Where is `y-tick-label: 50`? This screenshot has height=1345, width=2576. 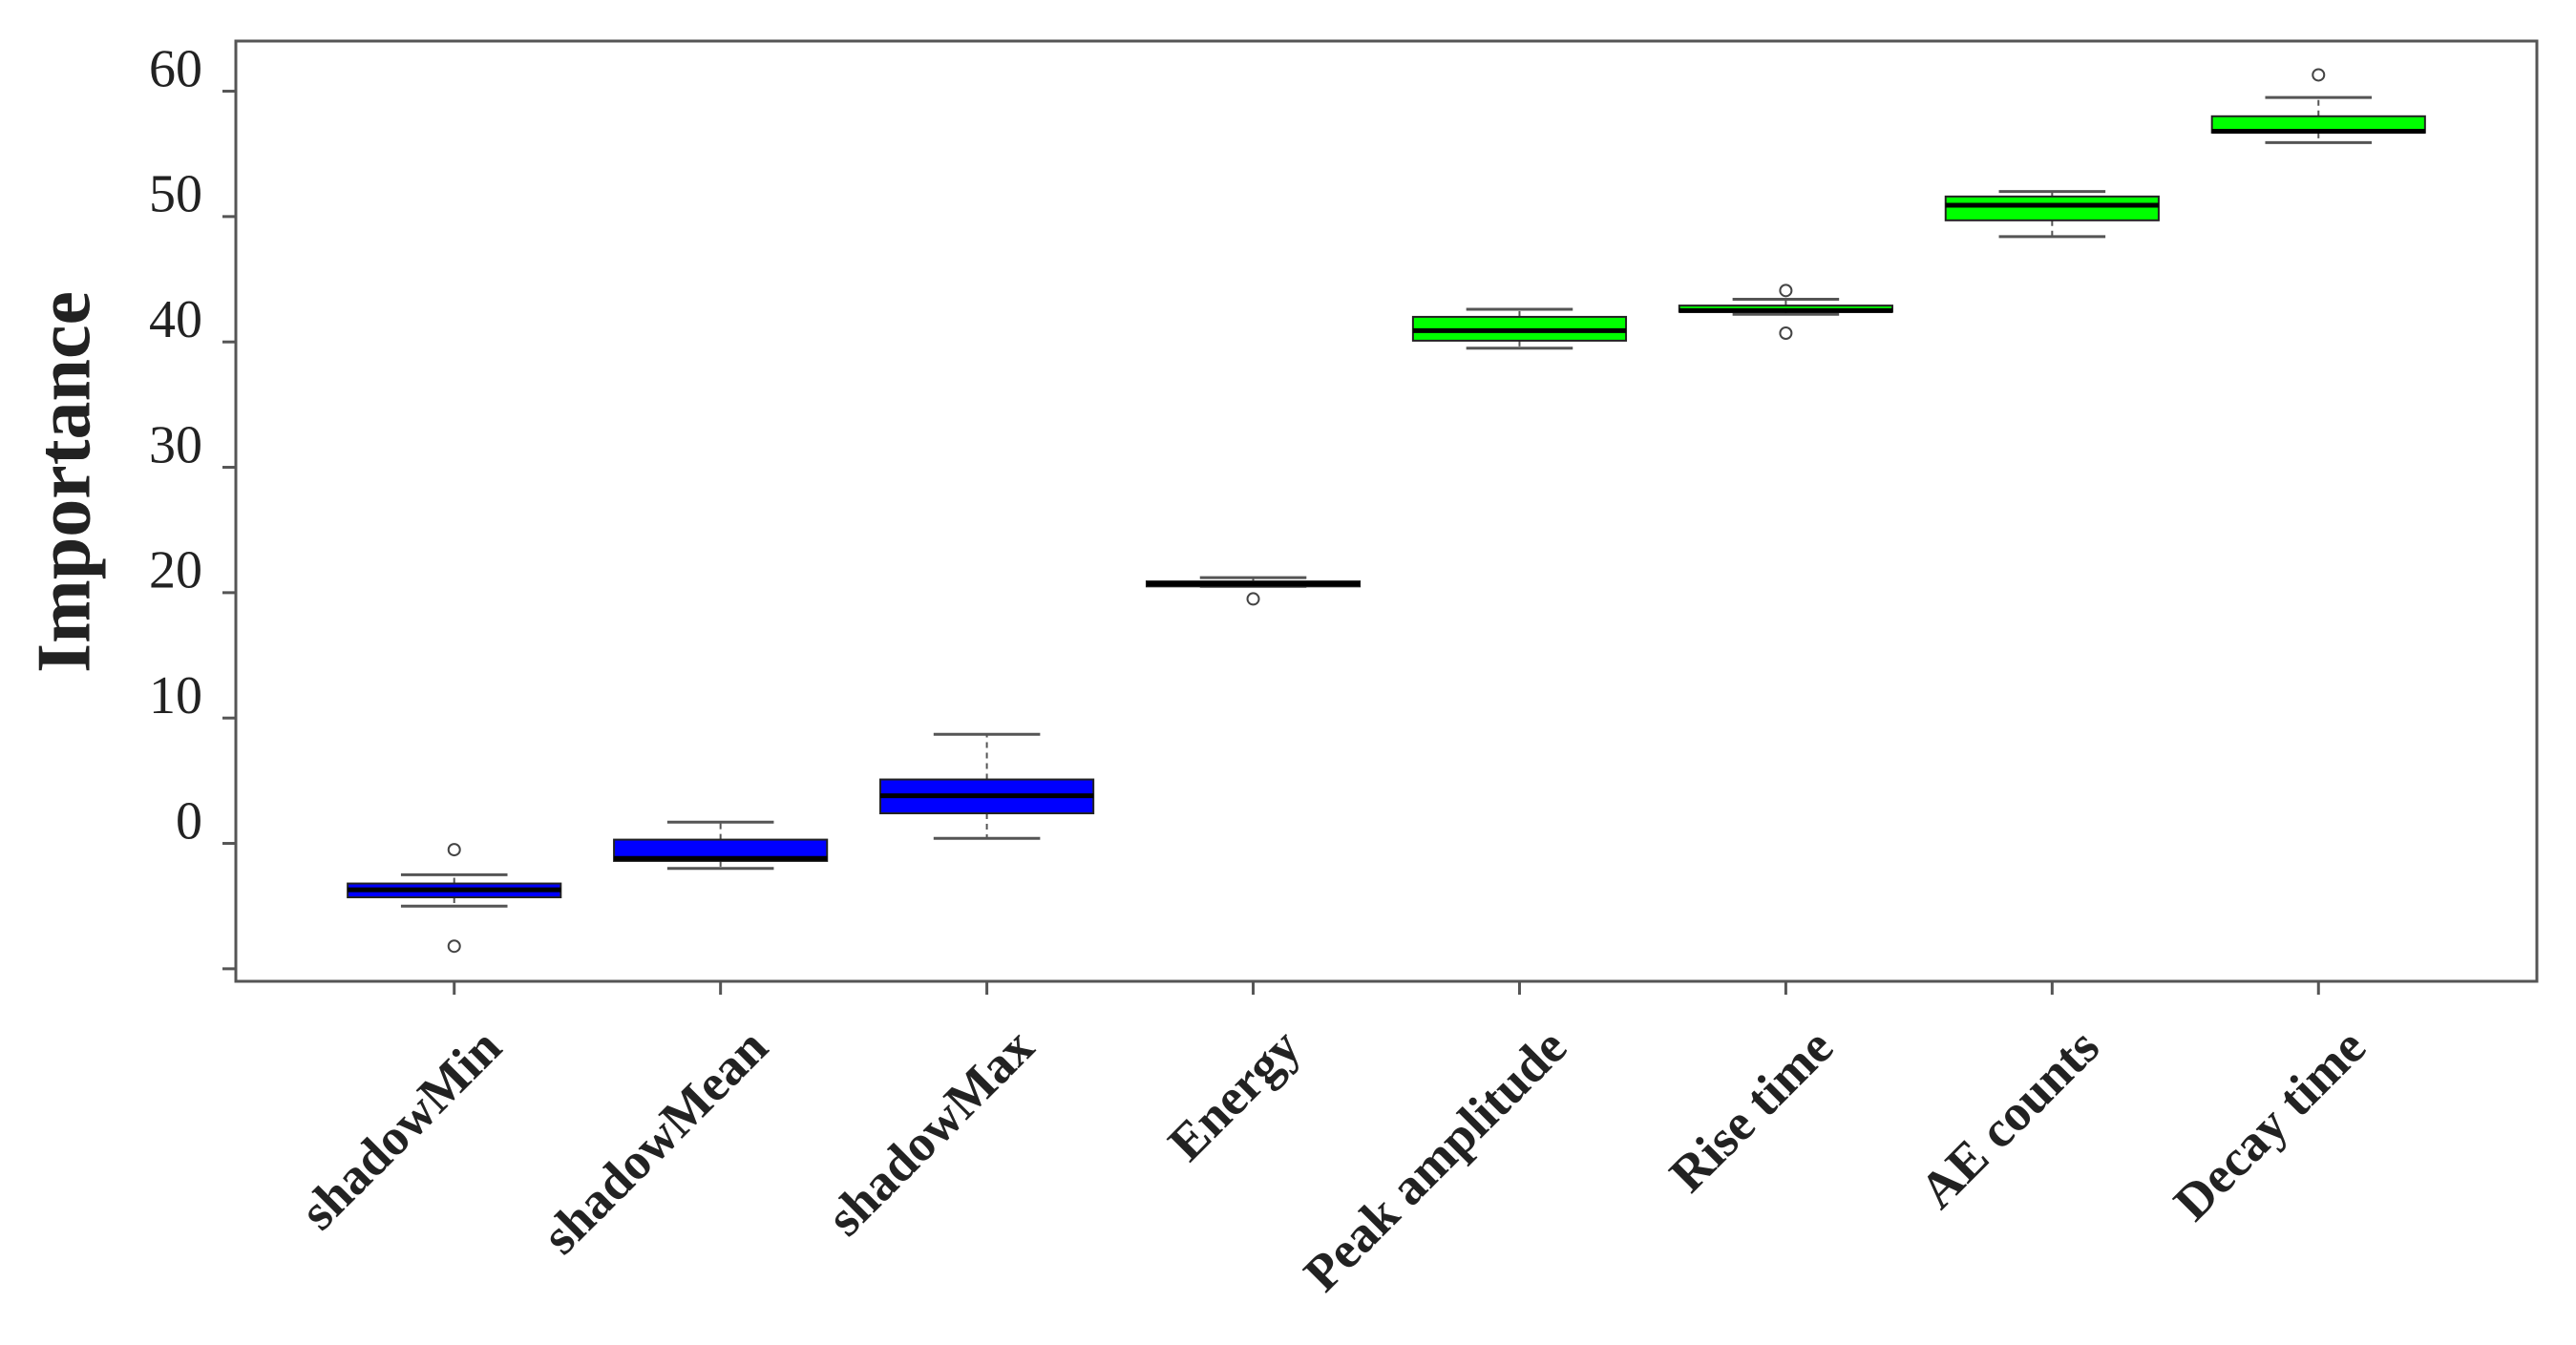 y-tick-label: 50 is located at coordinates (175, 194).